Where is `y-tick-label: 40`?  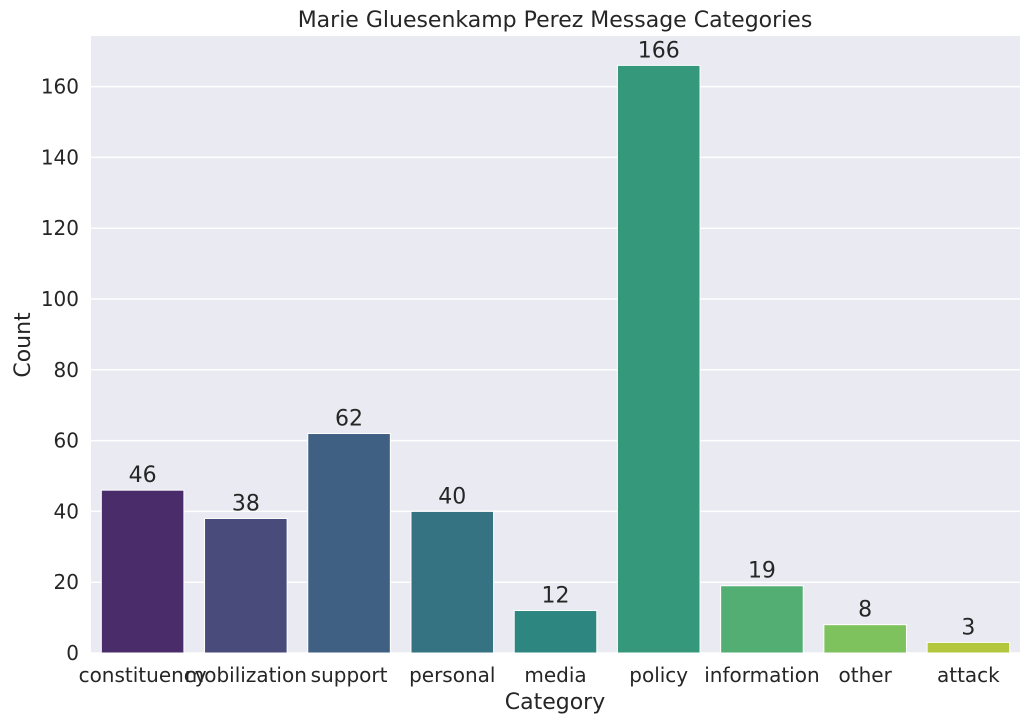
y-tick-label: 40 is located at coordinates (66, 511).